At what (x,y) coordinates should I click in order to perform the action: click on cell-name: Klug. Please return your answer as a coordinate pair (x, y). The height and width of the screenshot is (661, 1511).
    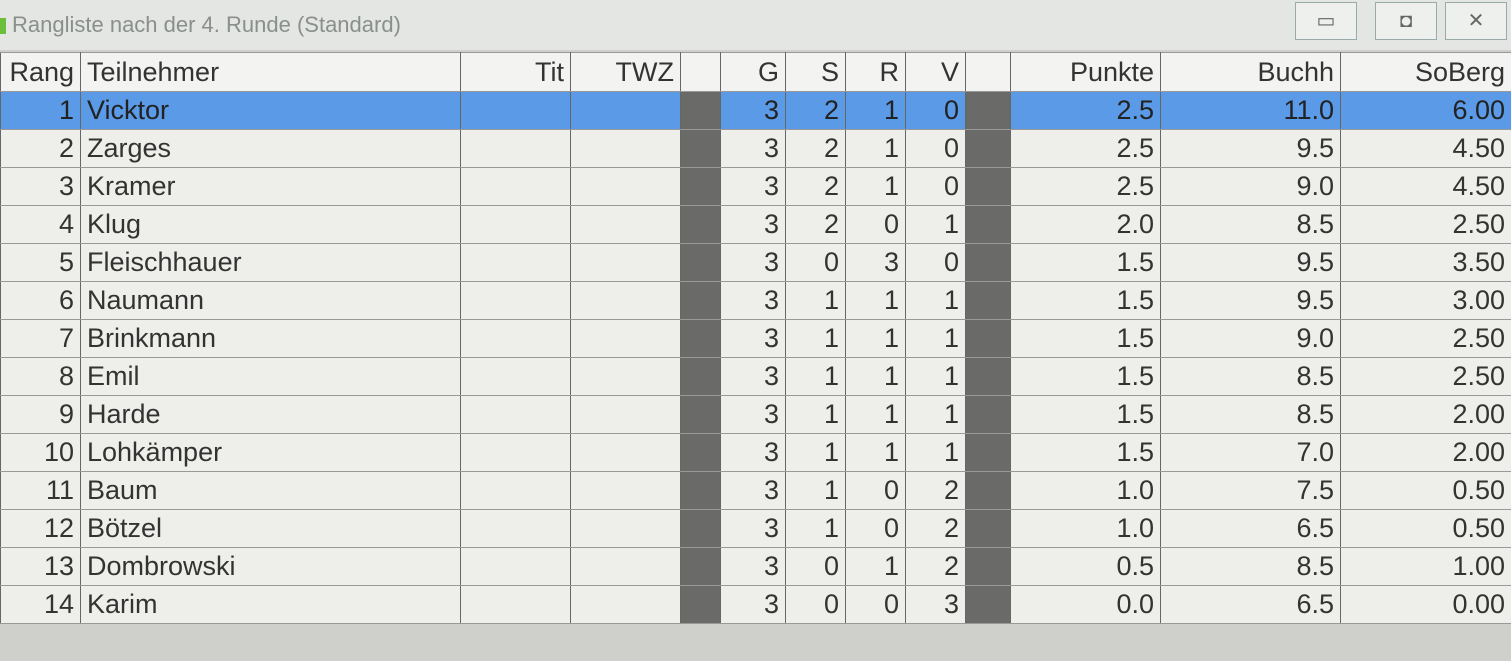
    Looking at the image, I should click on (270, 224).